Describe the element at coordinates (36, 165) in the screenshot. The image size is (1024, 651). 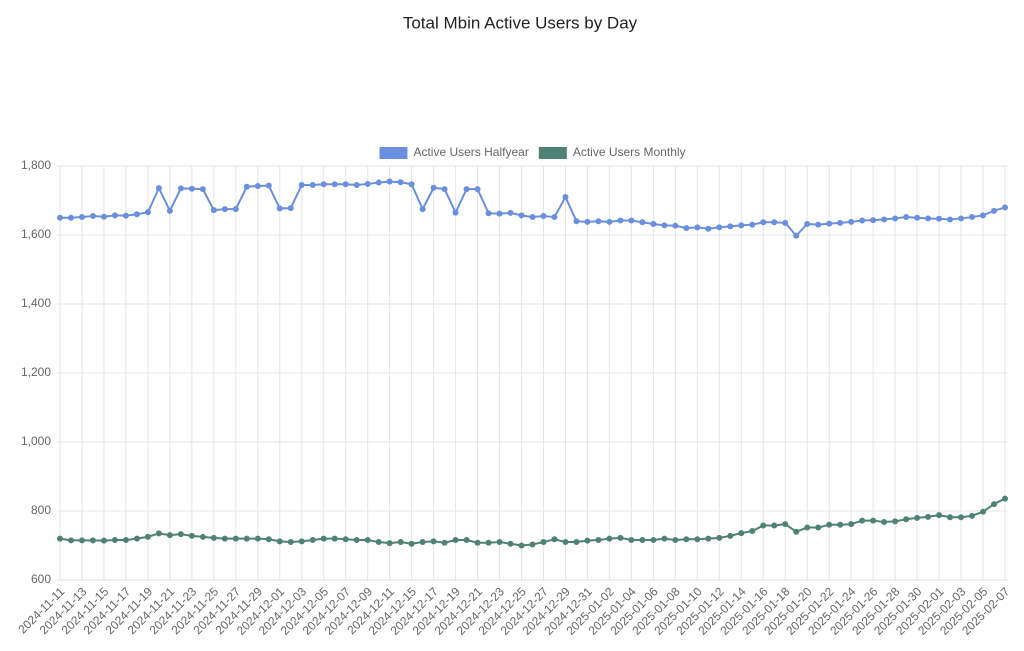
I see `y-tick-label: 1,800` at that location.